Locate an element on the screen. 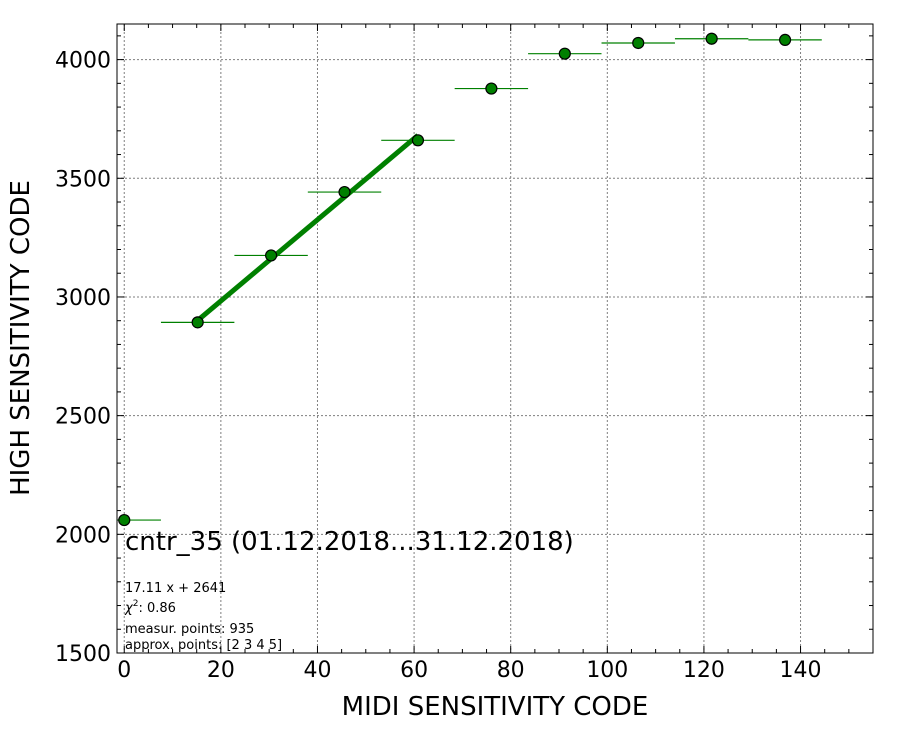 The width and height of the screenshot is (900, 750). chart-title: cntr_35 (01.12.2018...31.12.2018) is located at coordinates (349, 542).